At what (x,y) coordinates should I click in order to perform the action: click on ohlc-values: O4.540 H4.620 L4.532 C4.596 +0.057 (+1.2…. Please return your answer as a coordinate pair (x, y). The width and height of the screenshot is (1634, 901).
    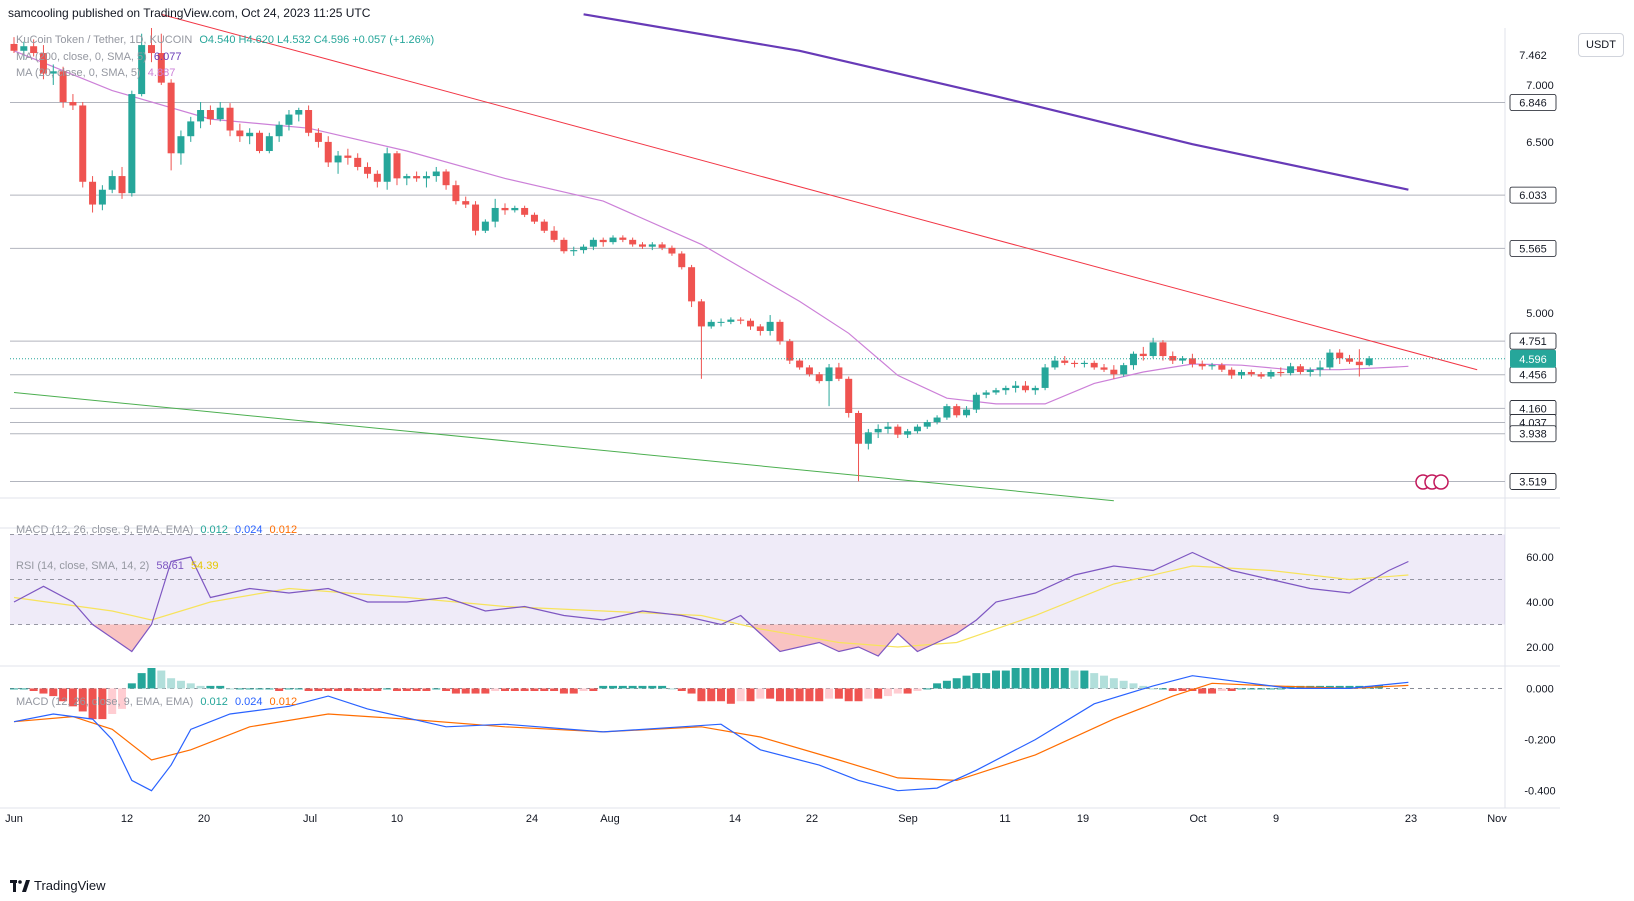
    Looking at the image, I should click on (317, 40).